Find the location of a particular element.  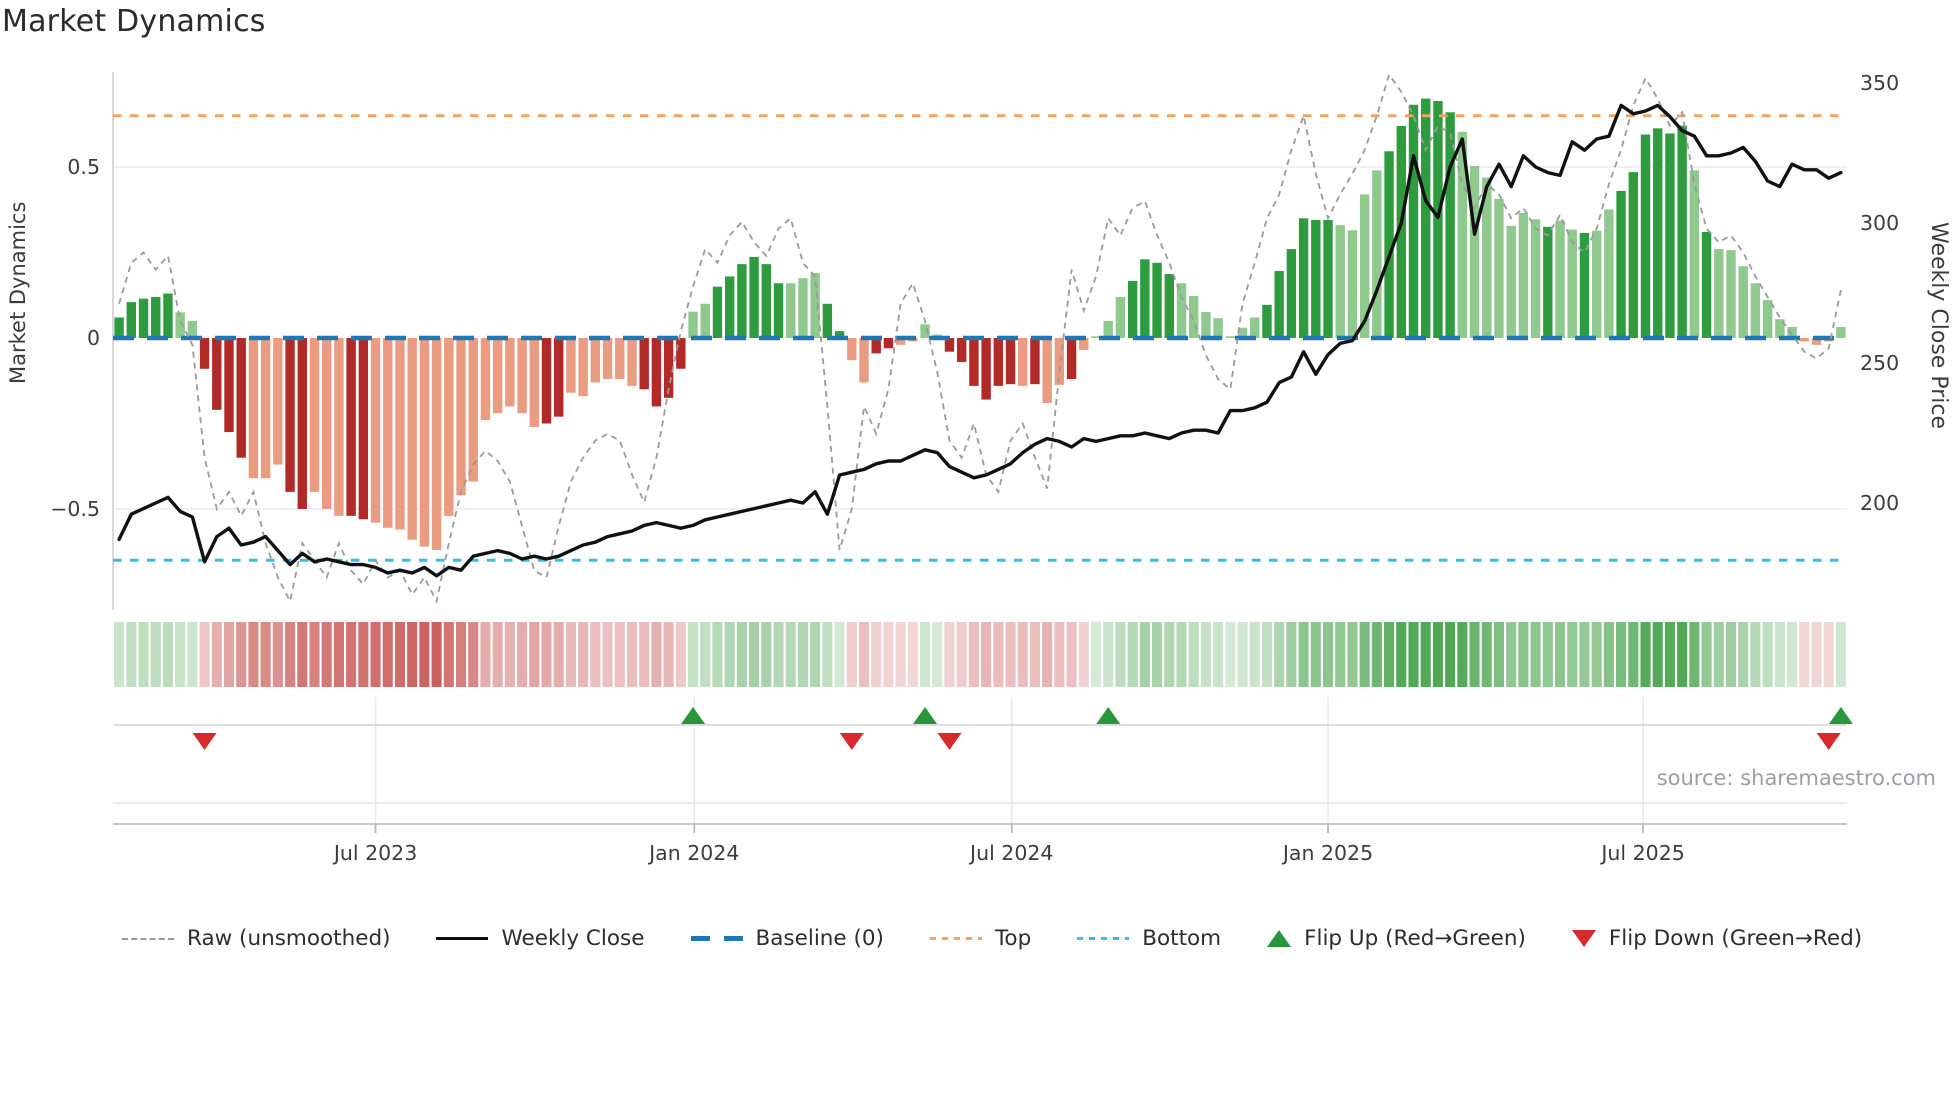

weekly-close-line-icon is located at coordinates (462, 938).